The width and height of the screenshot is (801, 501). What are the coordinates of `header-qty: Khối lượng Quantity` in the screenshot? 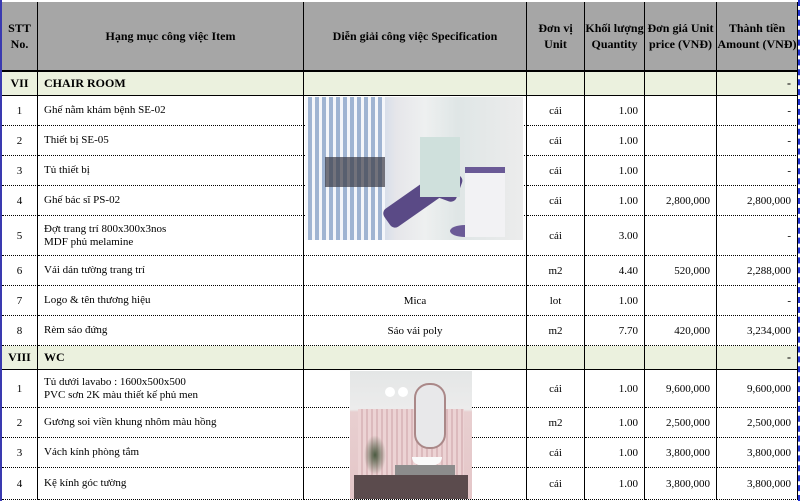 It's located at (615, 37).